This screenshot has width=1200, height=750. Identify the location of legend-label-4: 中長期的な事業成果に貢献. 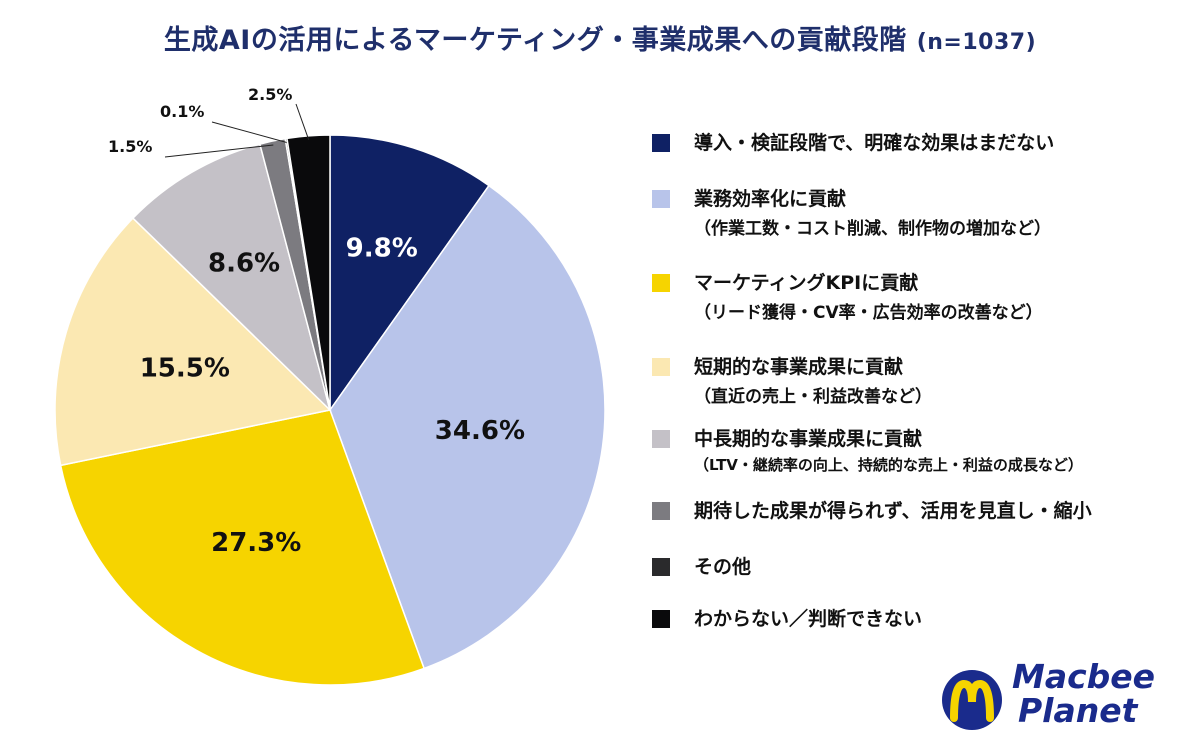
(808, 439).